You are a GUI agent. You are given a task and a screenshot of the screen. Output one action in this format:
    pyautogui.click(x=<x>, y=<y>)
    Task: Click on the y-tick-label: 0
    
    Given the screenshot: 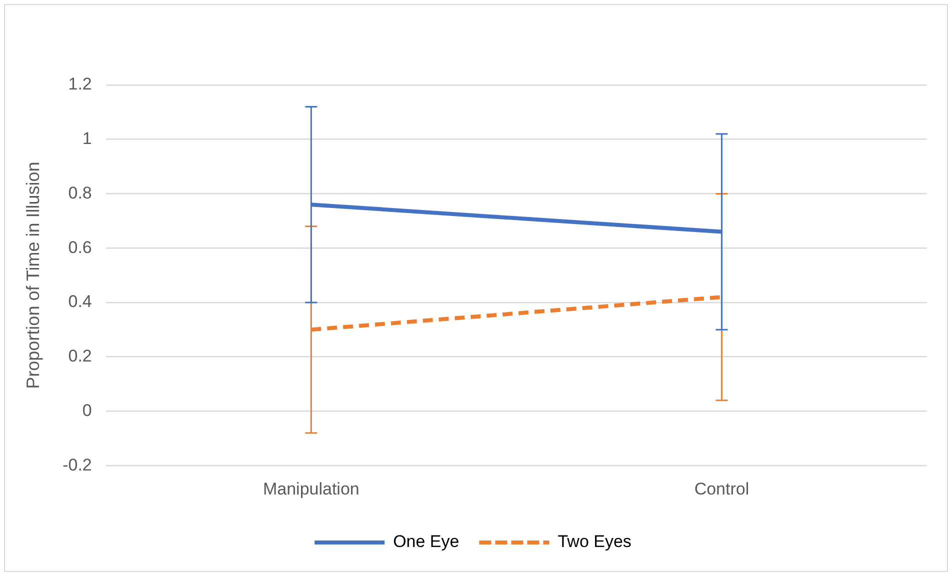 What is the action you would take?
    pyautogui.click(x=87, y=410)
    